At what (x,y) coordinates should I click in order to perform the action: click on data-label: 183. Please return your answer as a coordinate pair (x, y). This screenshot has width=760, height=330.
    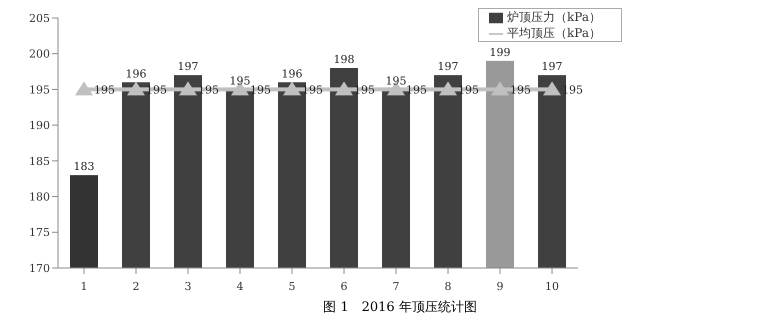
    Looking at the image, I should click on (84, 167).